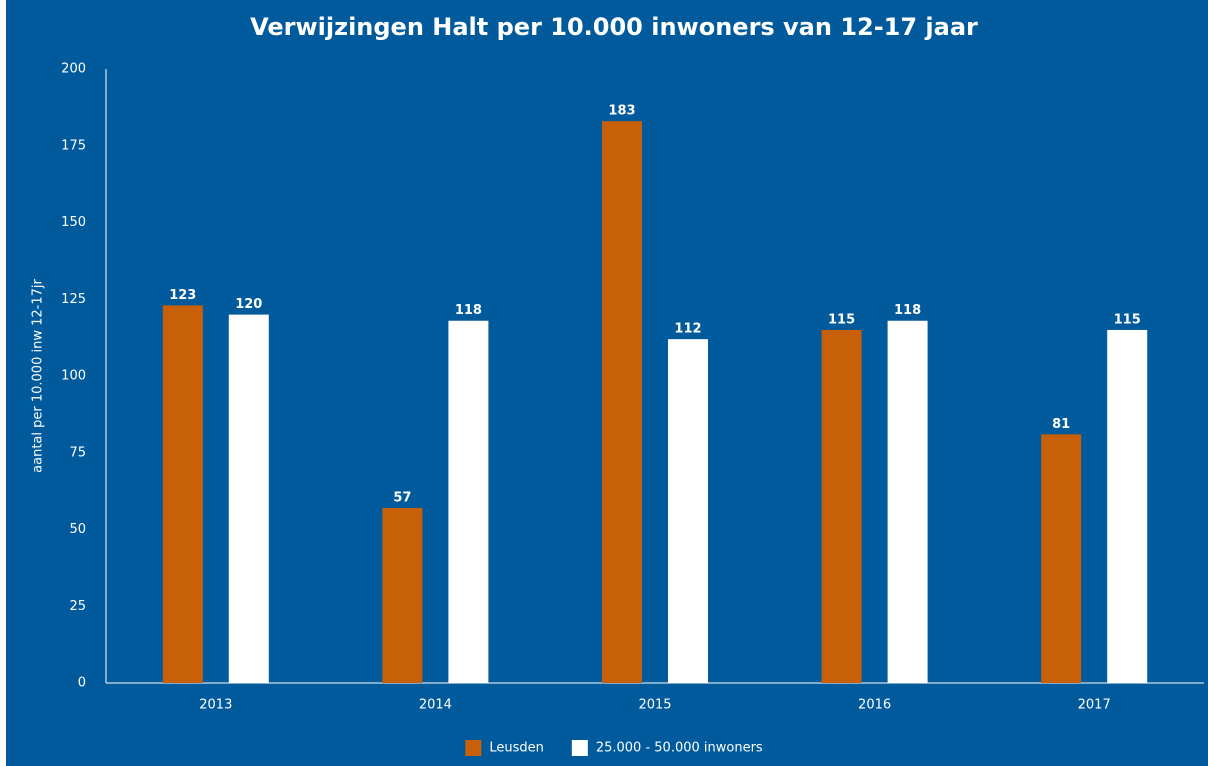  Describe the element at coordinates (402, 498) in the screenshot. I see `value-label: 57` at that location.